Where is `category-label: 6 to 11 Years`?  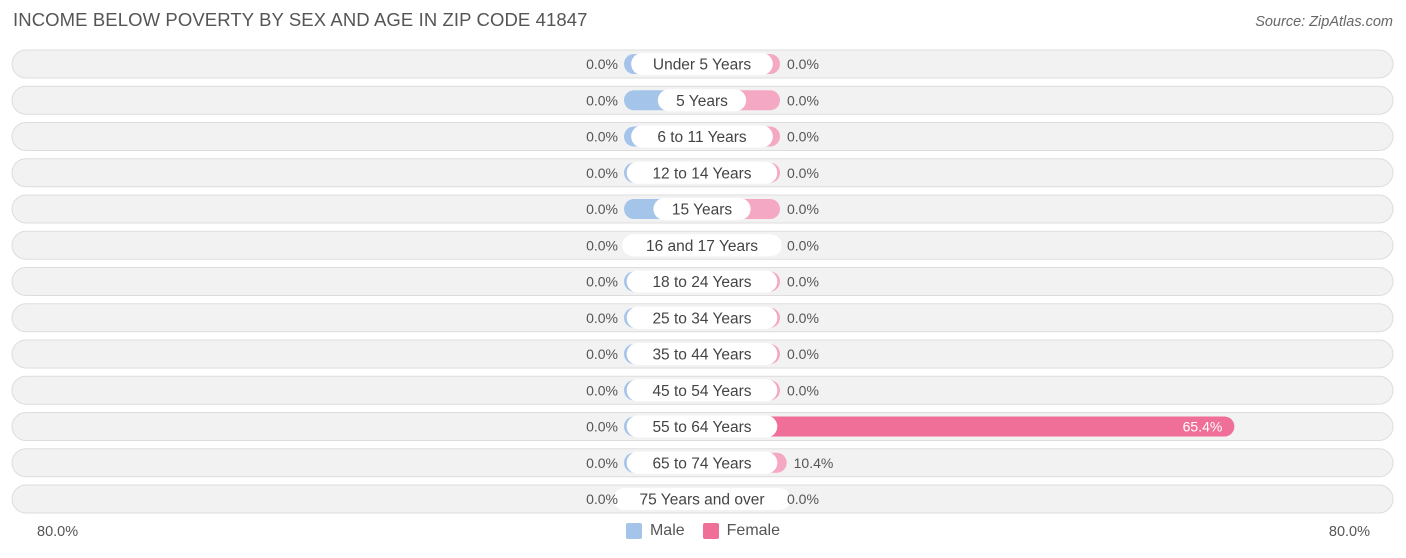 category-label: 6 to 11 Years is located at coordinates (702, 137).